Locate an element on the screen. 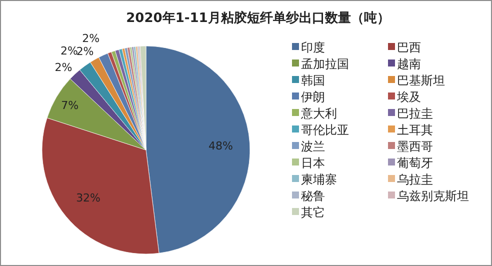  data-label: 32% is located at coordinates (88, 198).